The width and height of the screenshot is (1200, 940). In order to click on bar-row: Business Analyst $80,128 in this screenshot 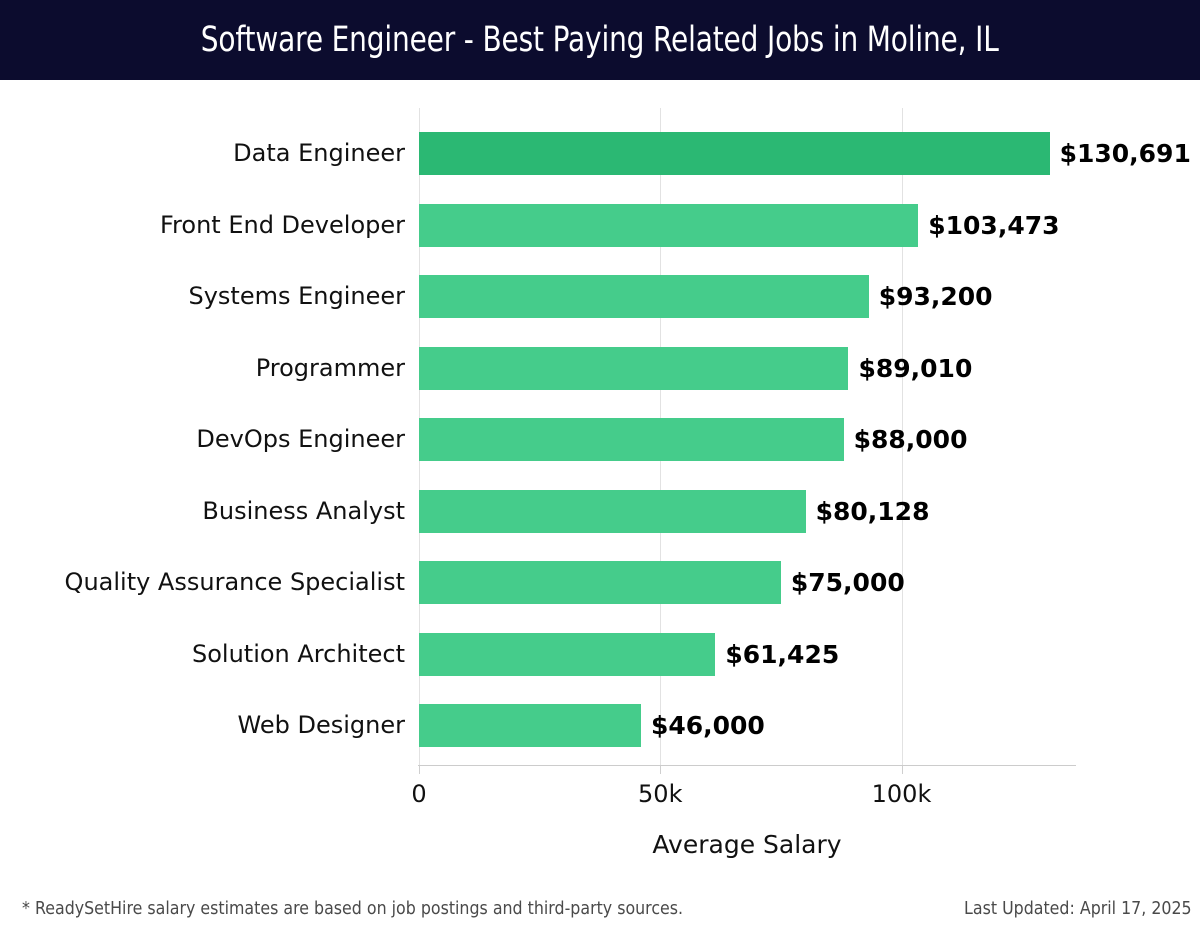, I will do `click(600, 511)`.